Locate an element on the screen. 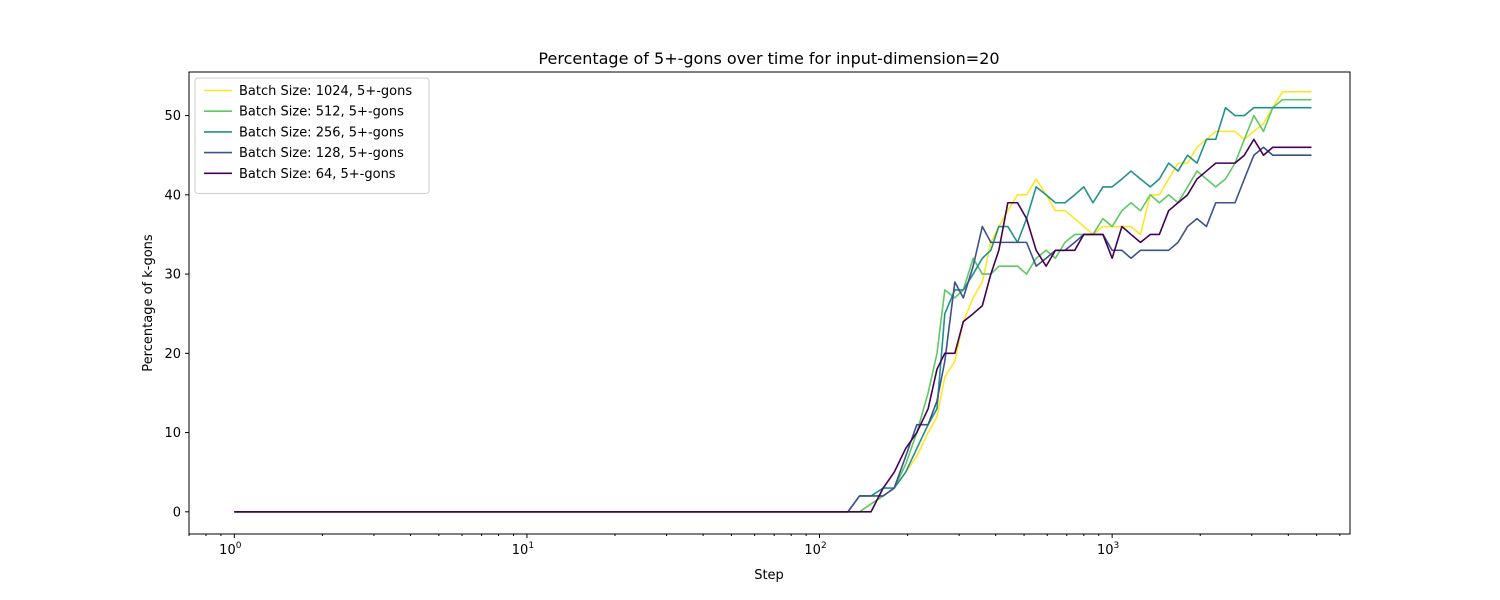  x-tick-label: 10¹ is located at coordinates (523, 549).